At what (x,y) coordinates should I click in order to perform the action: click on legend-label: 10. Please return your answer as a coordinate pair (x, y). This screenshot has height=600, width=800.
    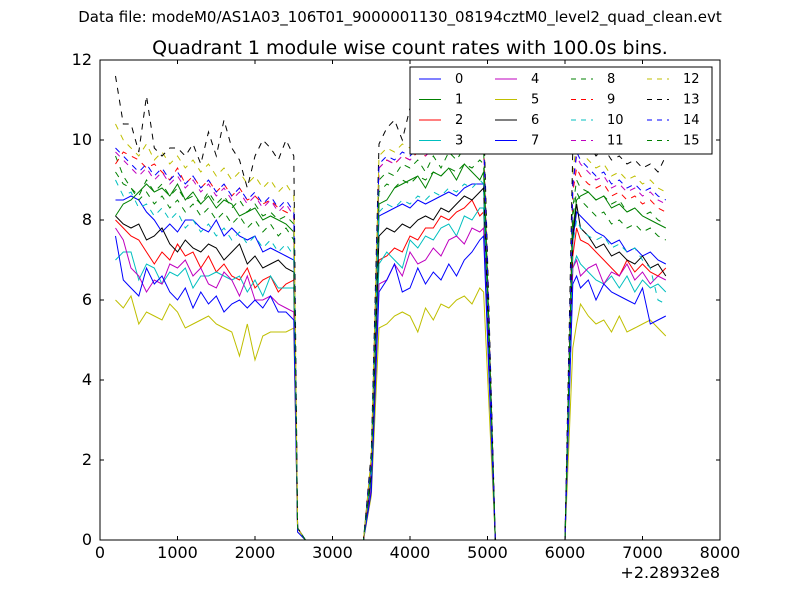
    Looking at the image, I should click on (615, 120).